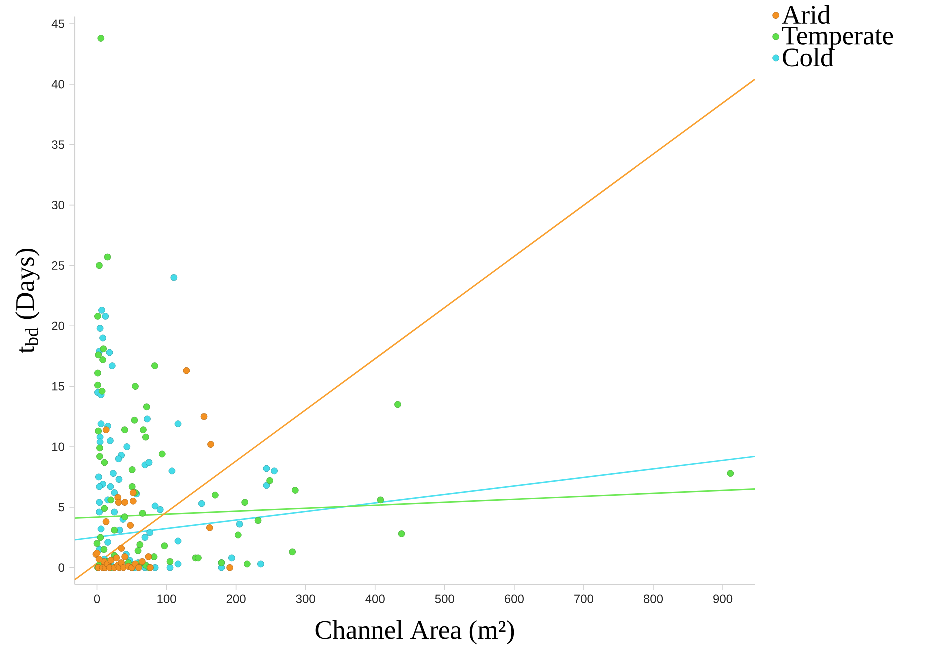  What do you see at coordinates (61, 507) in the screenshot?
I see `y-tick-label: 5` at bounding box center [61, 507].